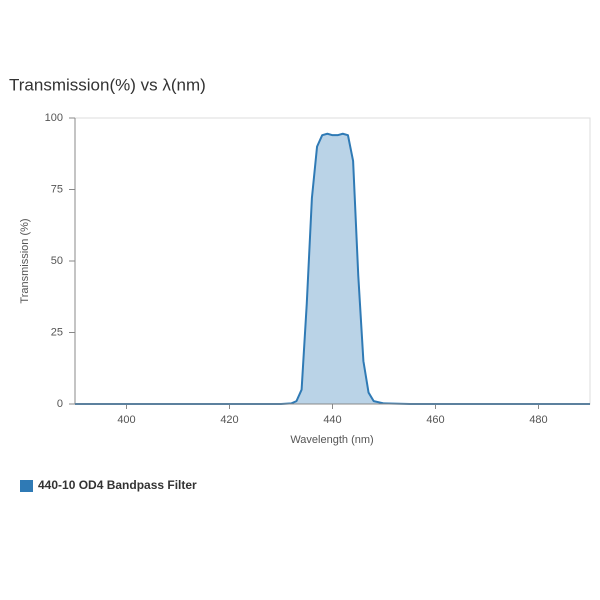  Describe the element at coordinates (107, 84) in the screenshot. I see `chart-title: Transmission(%) vs λ(nm)` at that location.